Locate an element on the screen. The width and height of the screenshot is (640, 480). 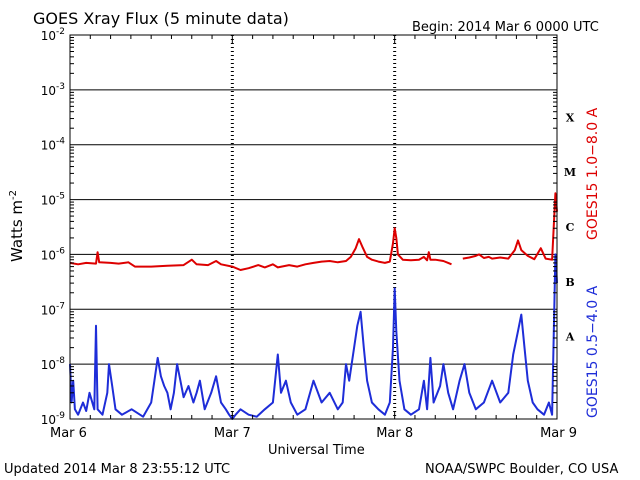
x-tick-label: Mar 9 is located at coordinates (558, 433).